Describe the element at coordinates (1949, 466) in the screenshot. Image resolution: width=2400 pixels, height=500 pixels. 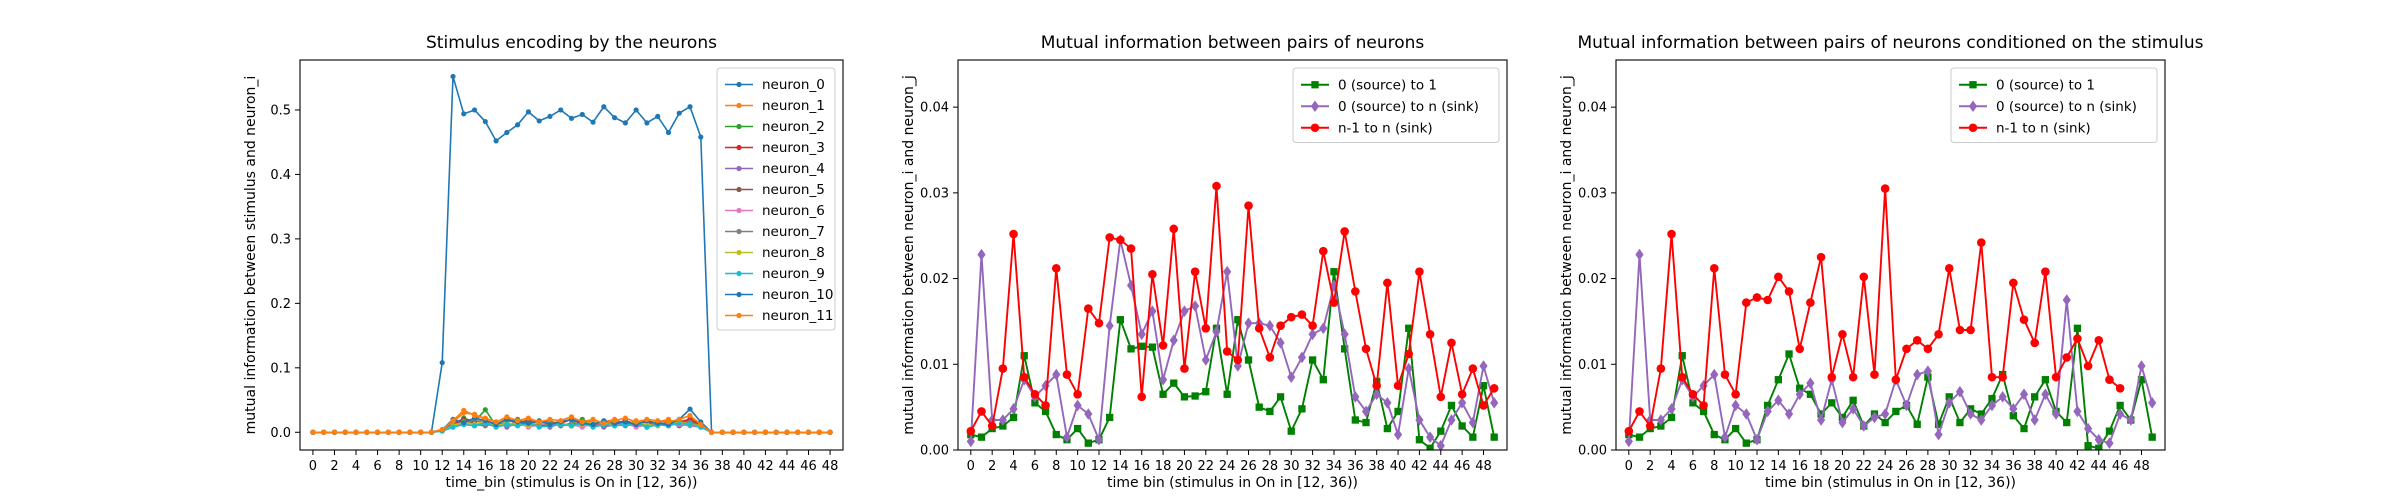
I see `x-tick-label: 30` at that location.